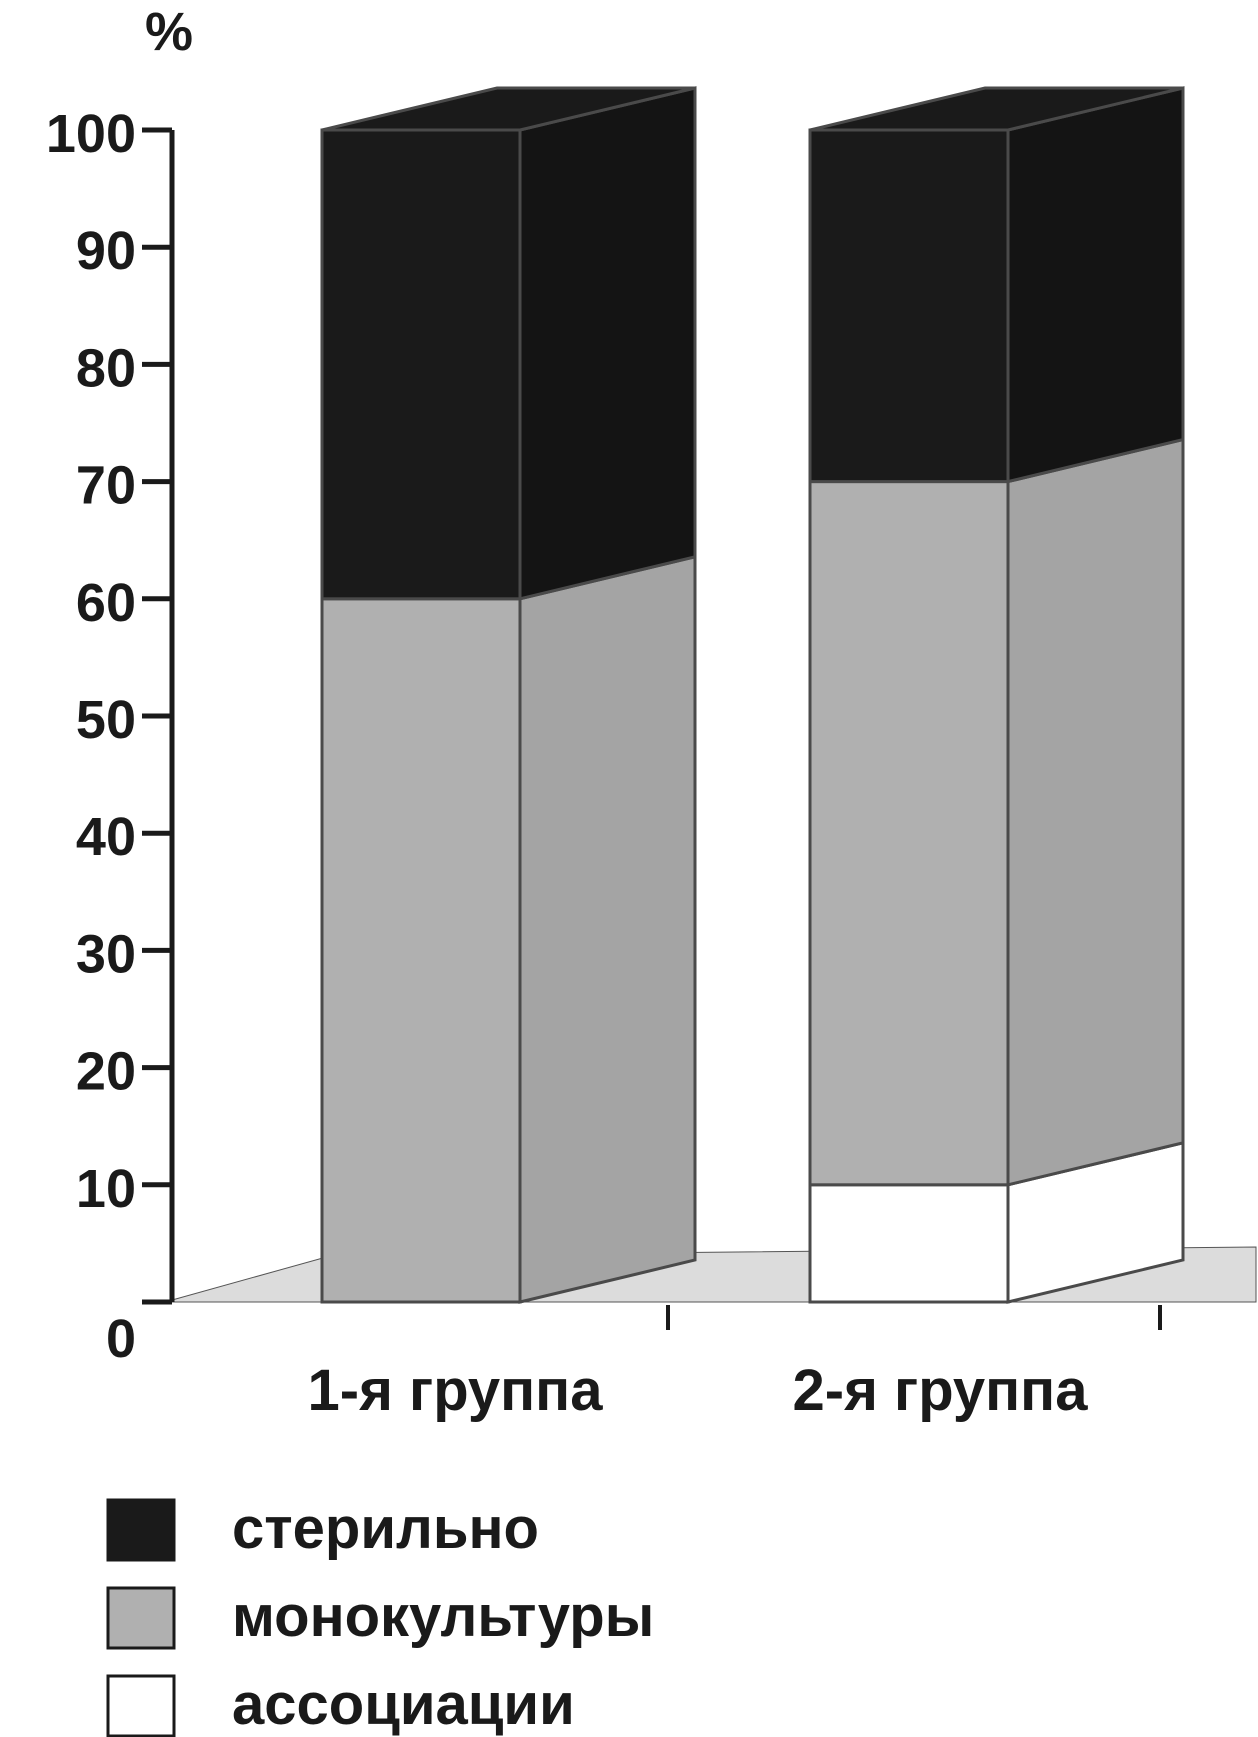 The image size is (1258, 1737). Describe the element at coordinates (403, 1704) in the screenshot. I see `legend-label-ассоциации: ассоциации` at that location.